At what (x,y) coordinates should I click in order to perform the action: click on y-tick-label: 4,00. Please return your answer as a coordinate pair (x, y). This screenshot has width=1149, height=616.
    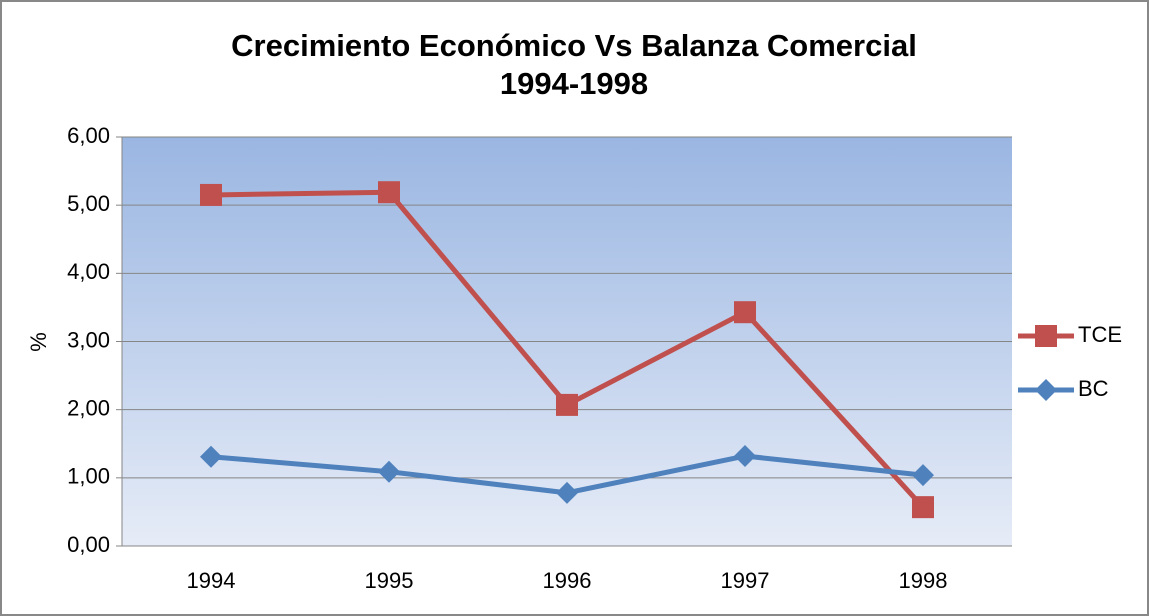
    Looking at the image, I should click on (88, 271).